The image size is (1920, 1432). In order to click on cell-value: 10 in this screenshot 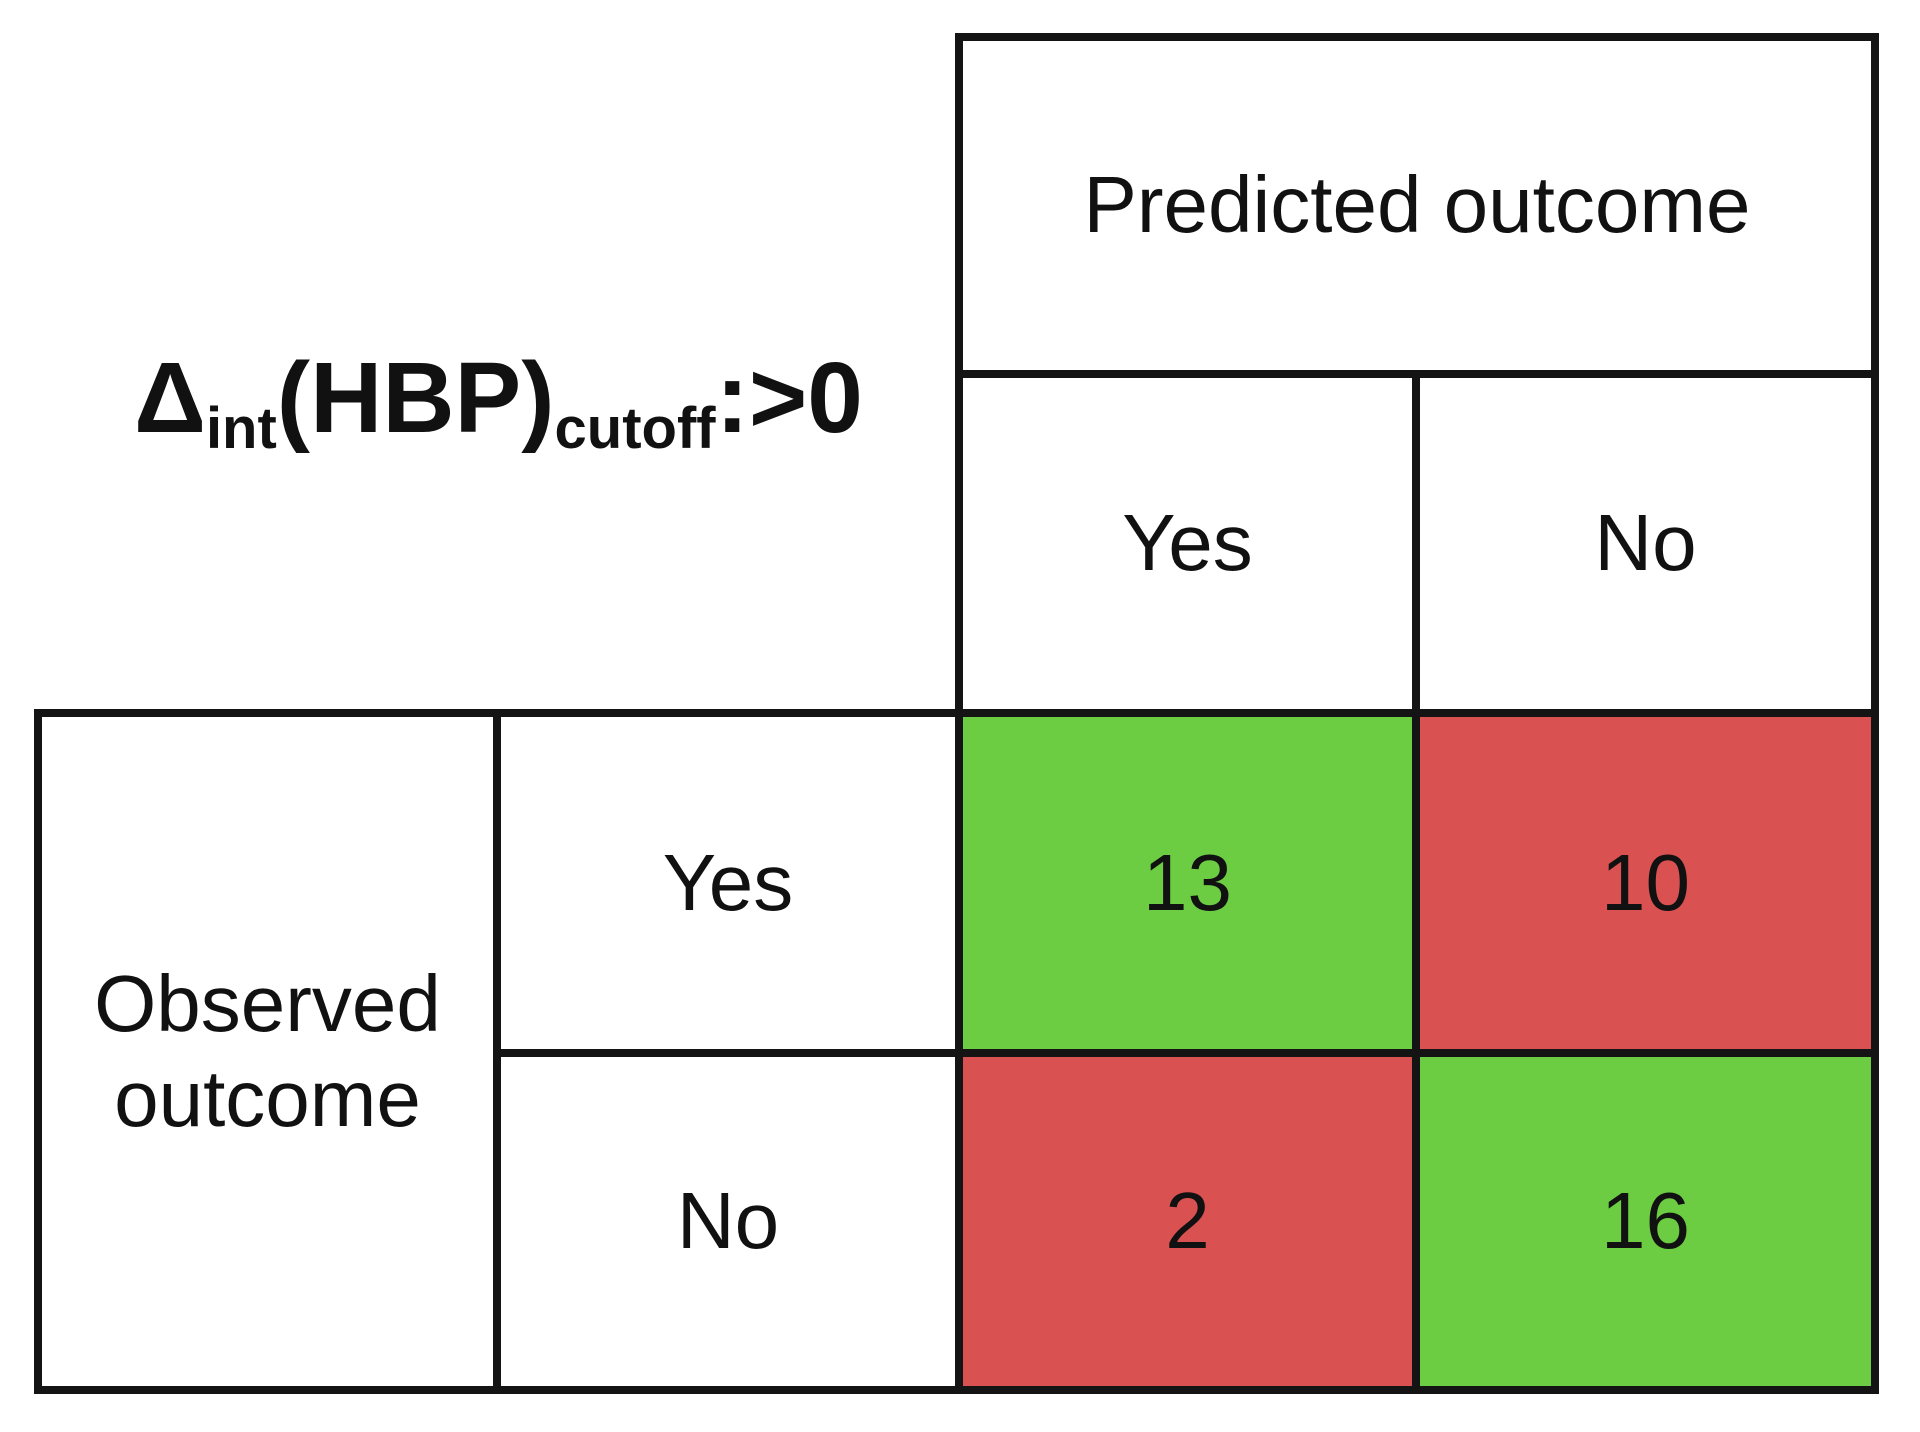, I will do `click(1645, 882)`.